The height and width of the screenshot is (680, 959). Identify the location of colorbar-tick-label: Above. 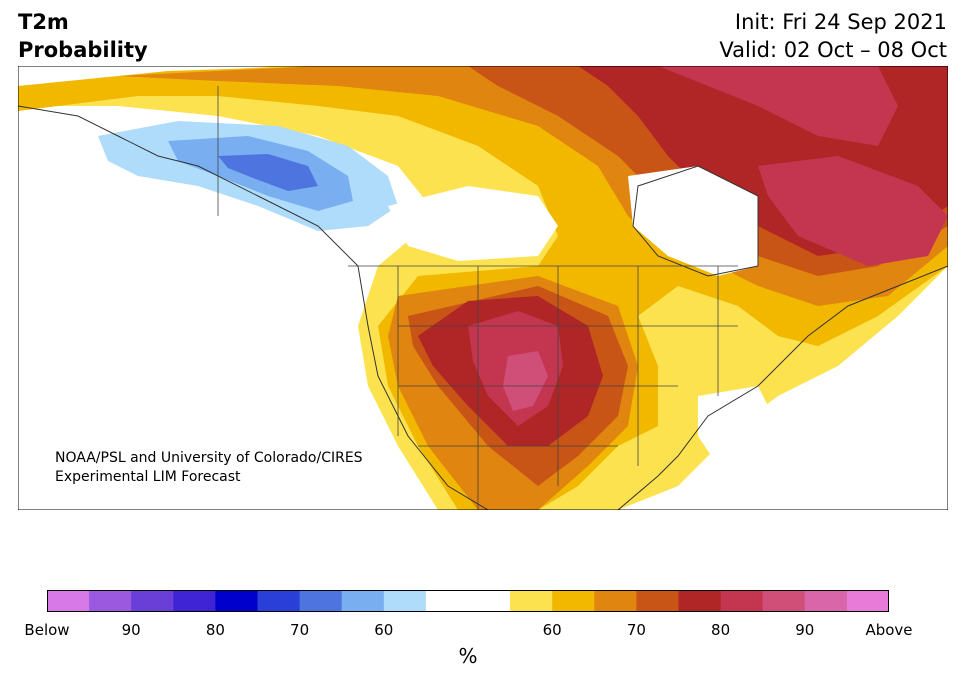
(889, 630).